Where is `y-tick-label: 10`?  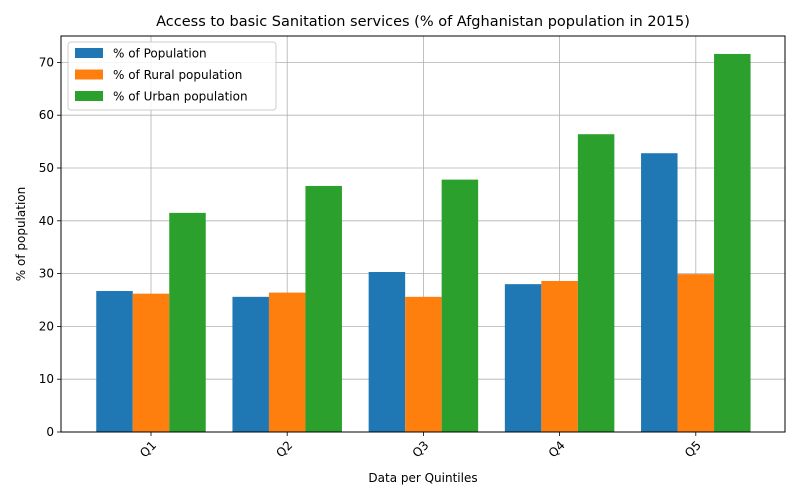 y-tick-label: 10 is located at coordinates (46, 379).